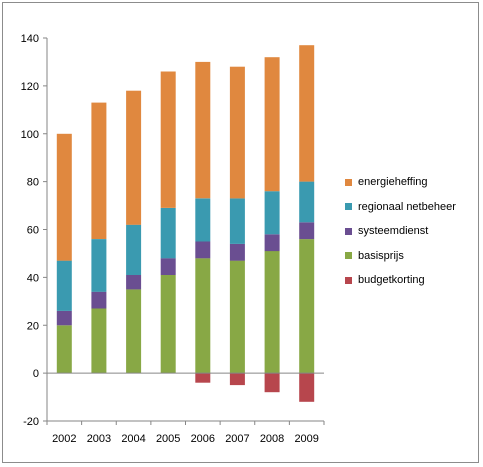 This screenshot has height=467, width=483. I want to click on bar-energieheffing-2006, so click(203, 130).